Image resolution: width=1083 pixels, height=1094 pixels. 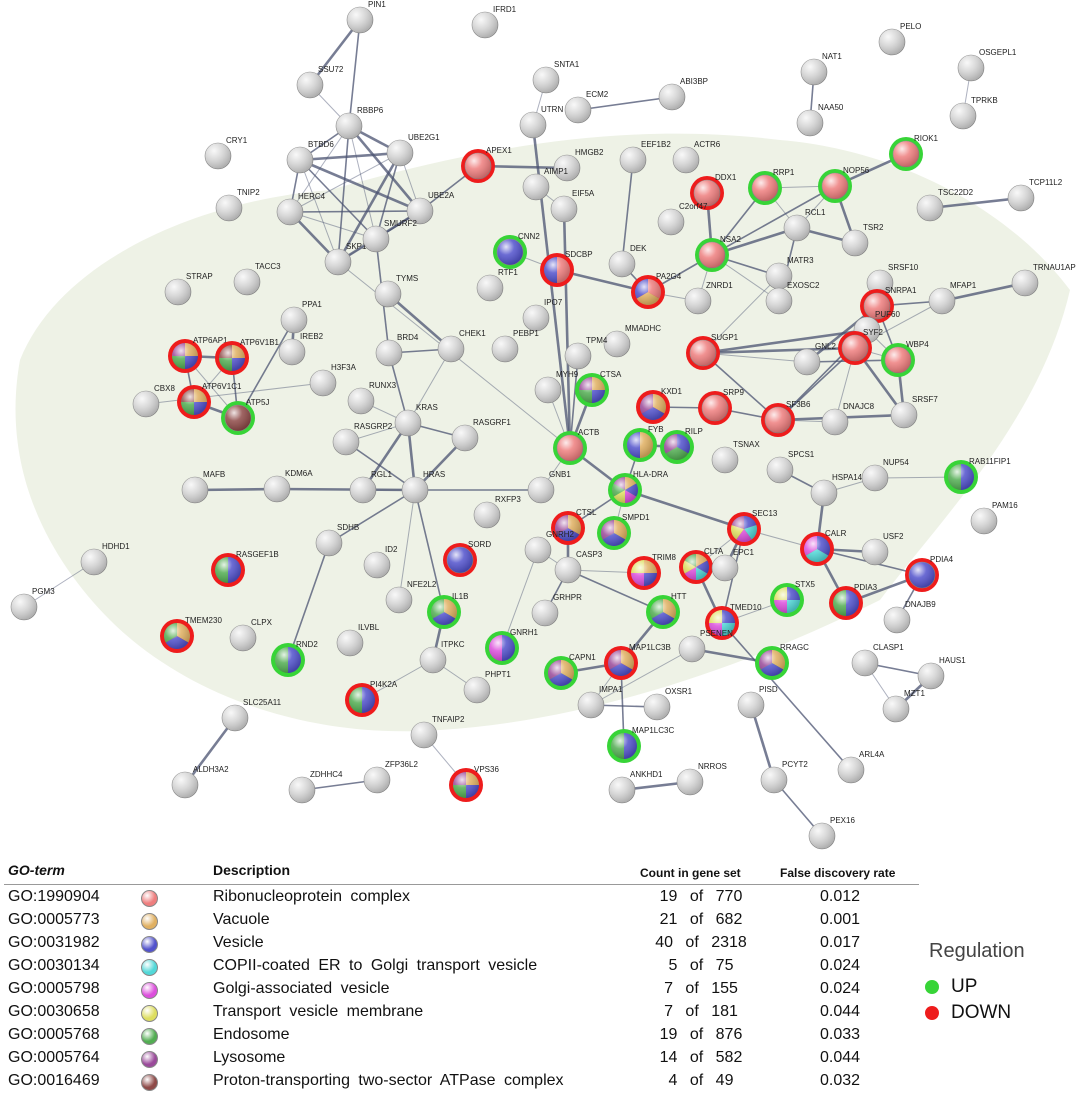 I want to click on node-rnd2: RND2, so click(x=294, y=658).